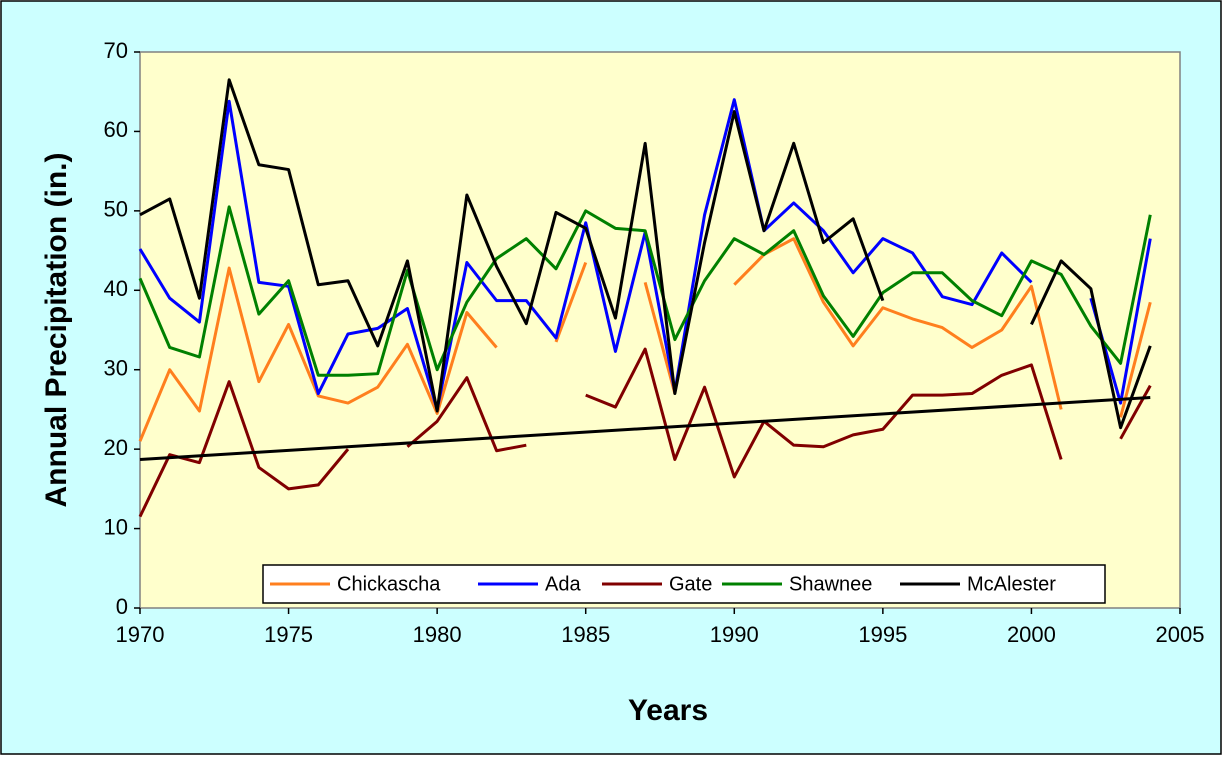 The height and width of the screenshot is (760, 1222). What do you see at coordinates (389, 584) in the screenshot?
I see `legend-label: Chickascha` at bounding box center [389, 584].